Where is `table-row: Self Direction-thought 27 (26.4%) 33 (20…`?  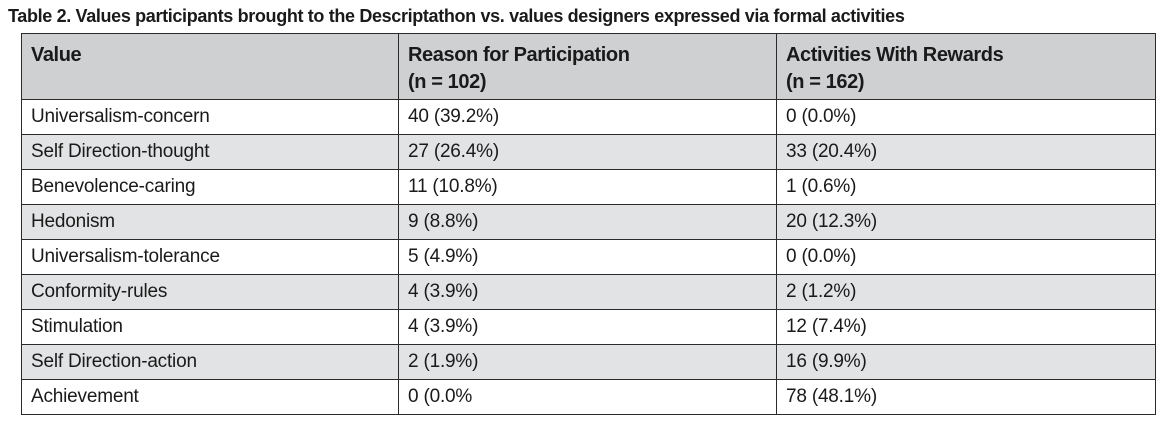 table-row: Self Direction-thought 27 (26.4%) 33 (20… is located at coordinates (588, 152).